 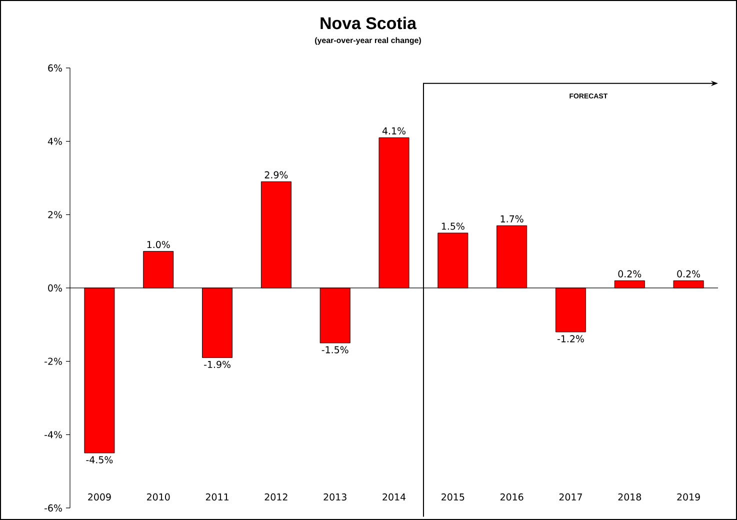 I want to click on x-tick-label: 2019, so click(x=688, y=497).